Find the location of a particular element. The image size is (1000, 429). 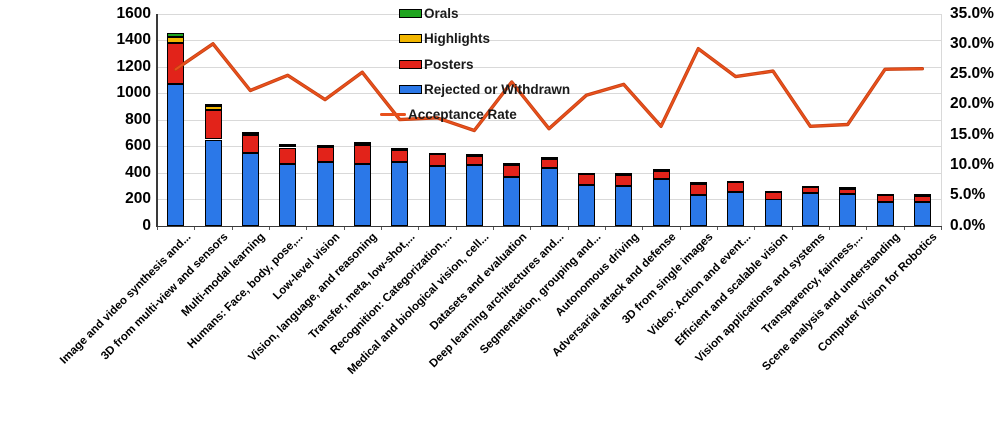

legend-item-highlights: Highlights is located at coordinates (444, 38).